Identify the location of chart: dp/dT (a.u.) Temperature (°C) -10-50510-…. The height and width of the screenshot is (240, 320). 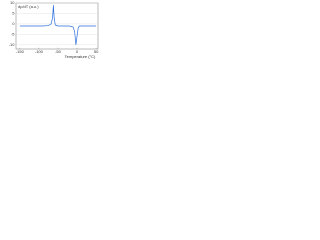
(54, 29).